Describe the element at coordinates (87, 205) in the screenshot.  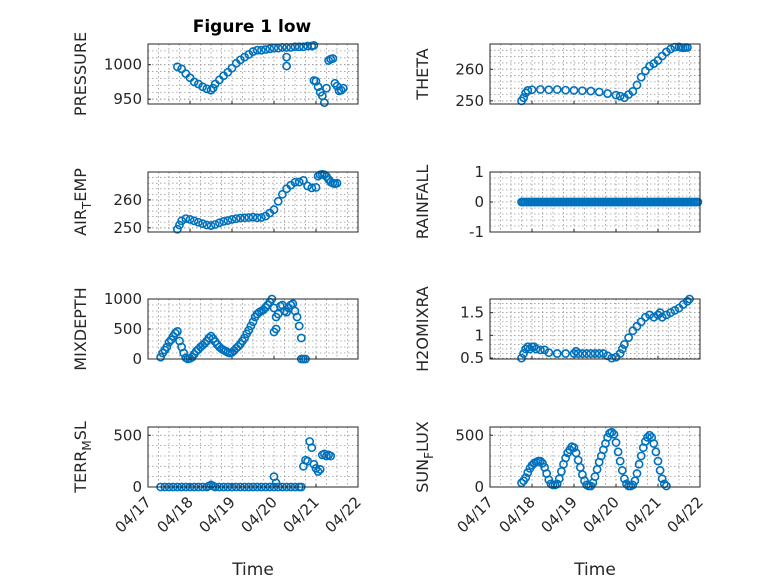
I see `y-label-subscript: T` at that location.